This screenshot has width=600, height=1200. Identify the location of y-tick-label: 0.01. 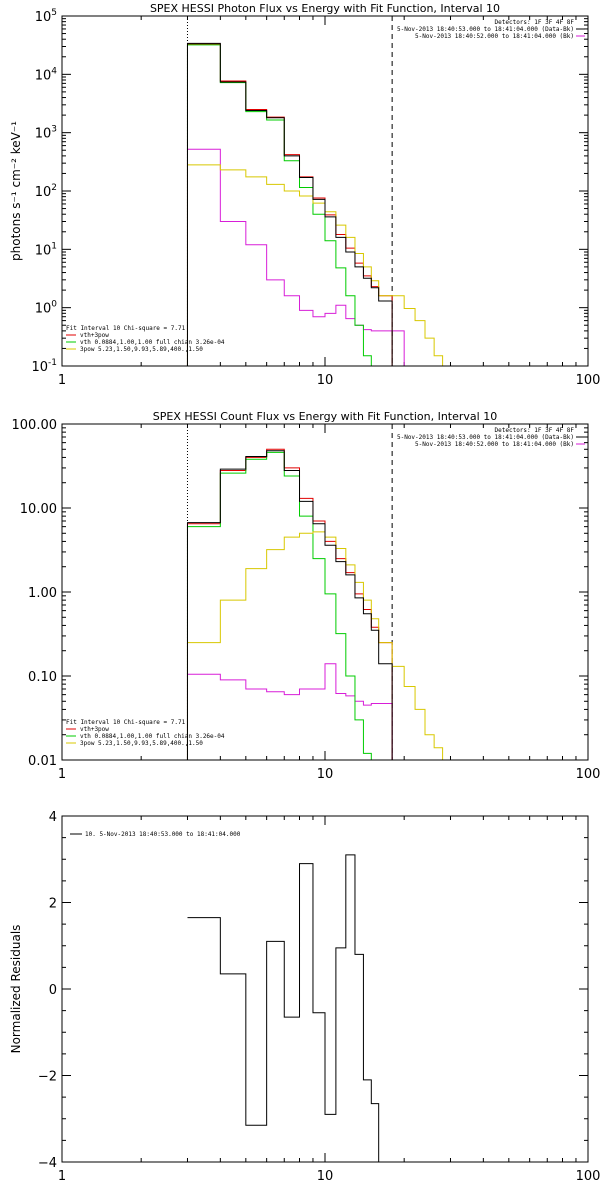
(42, 761).